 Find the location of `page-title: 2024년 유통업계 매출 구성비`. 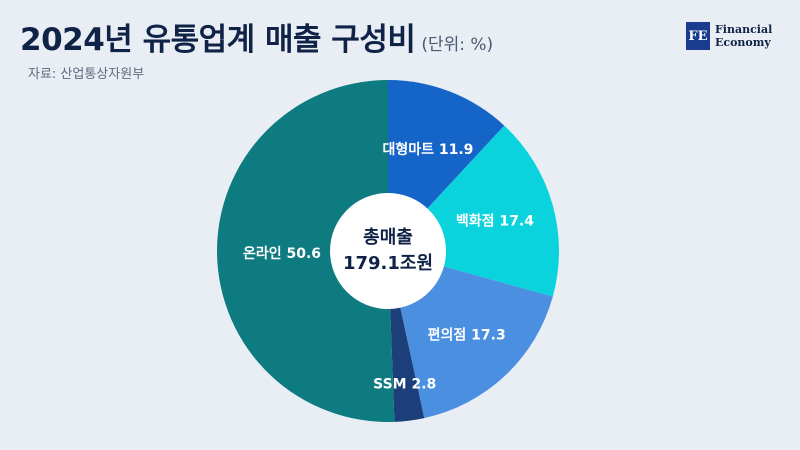

page-title: 2024년 유통업계 매출 구성비 is located at coordinates (218, 40).